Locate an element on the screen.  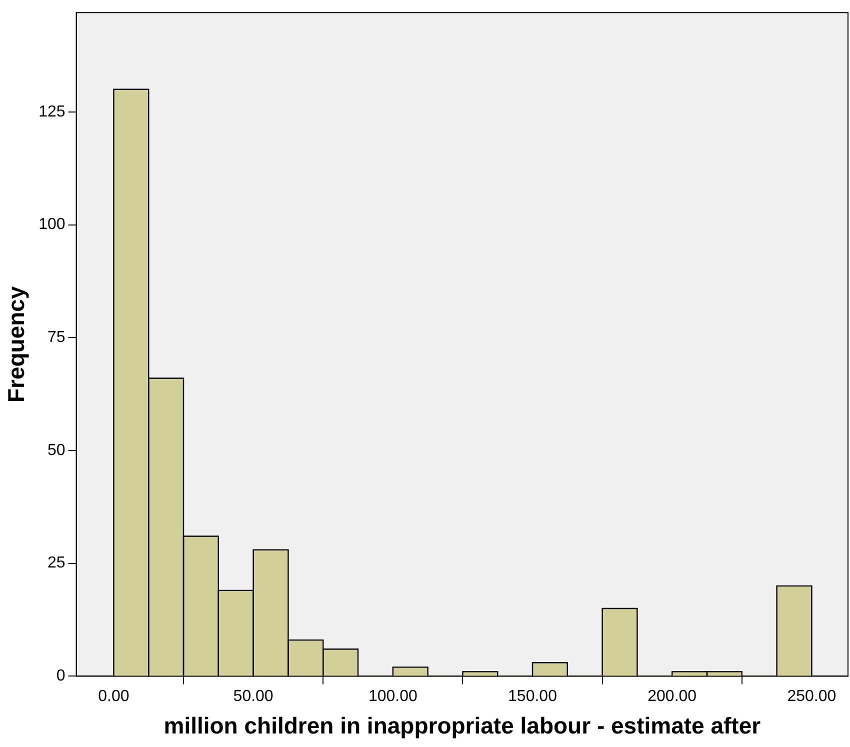
y-tick-label: 0 is located at coordinates (61, 676).